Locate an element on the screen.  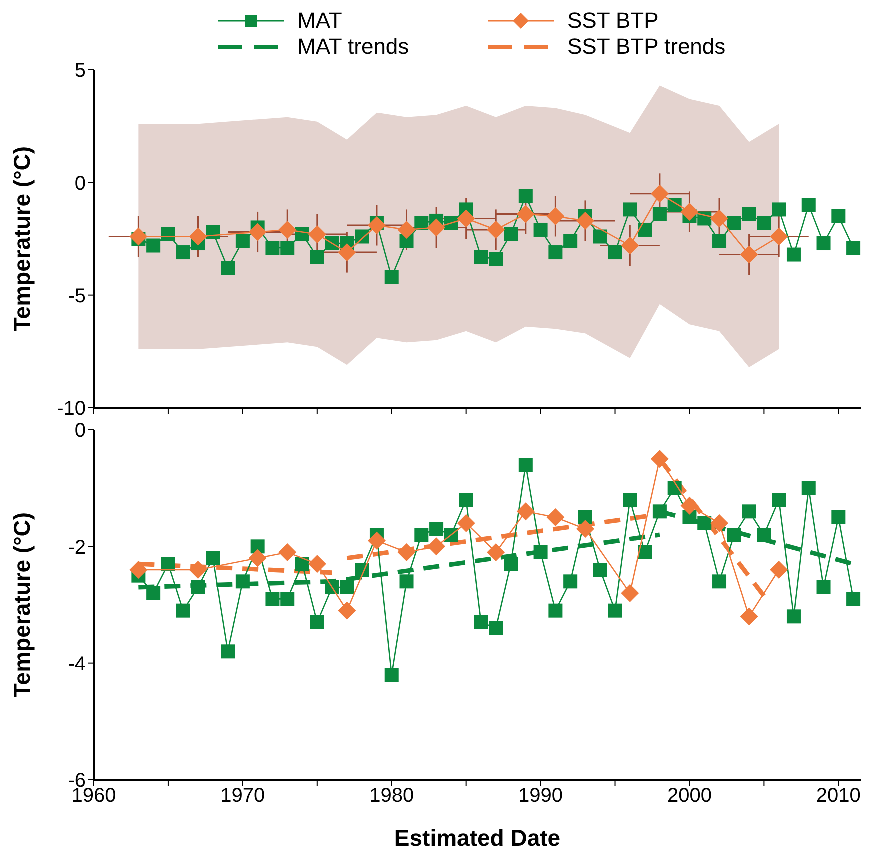
x-tick-label: 2010 is located at coordinates (838, 796).